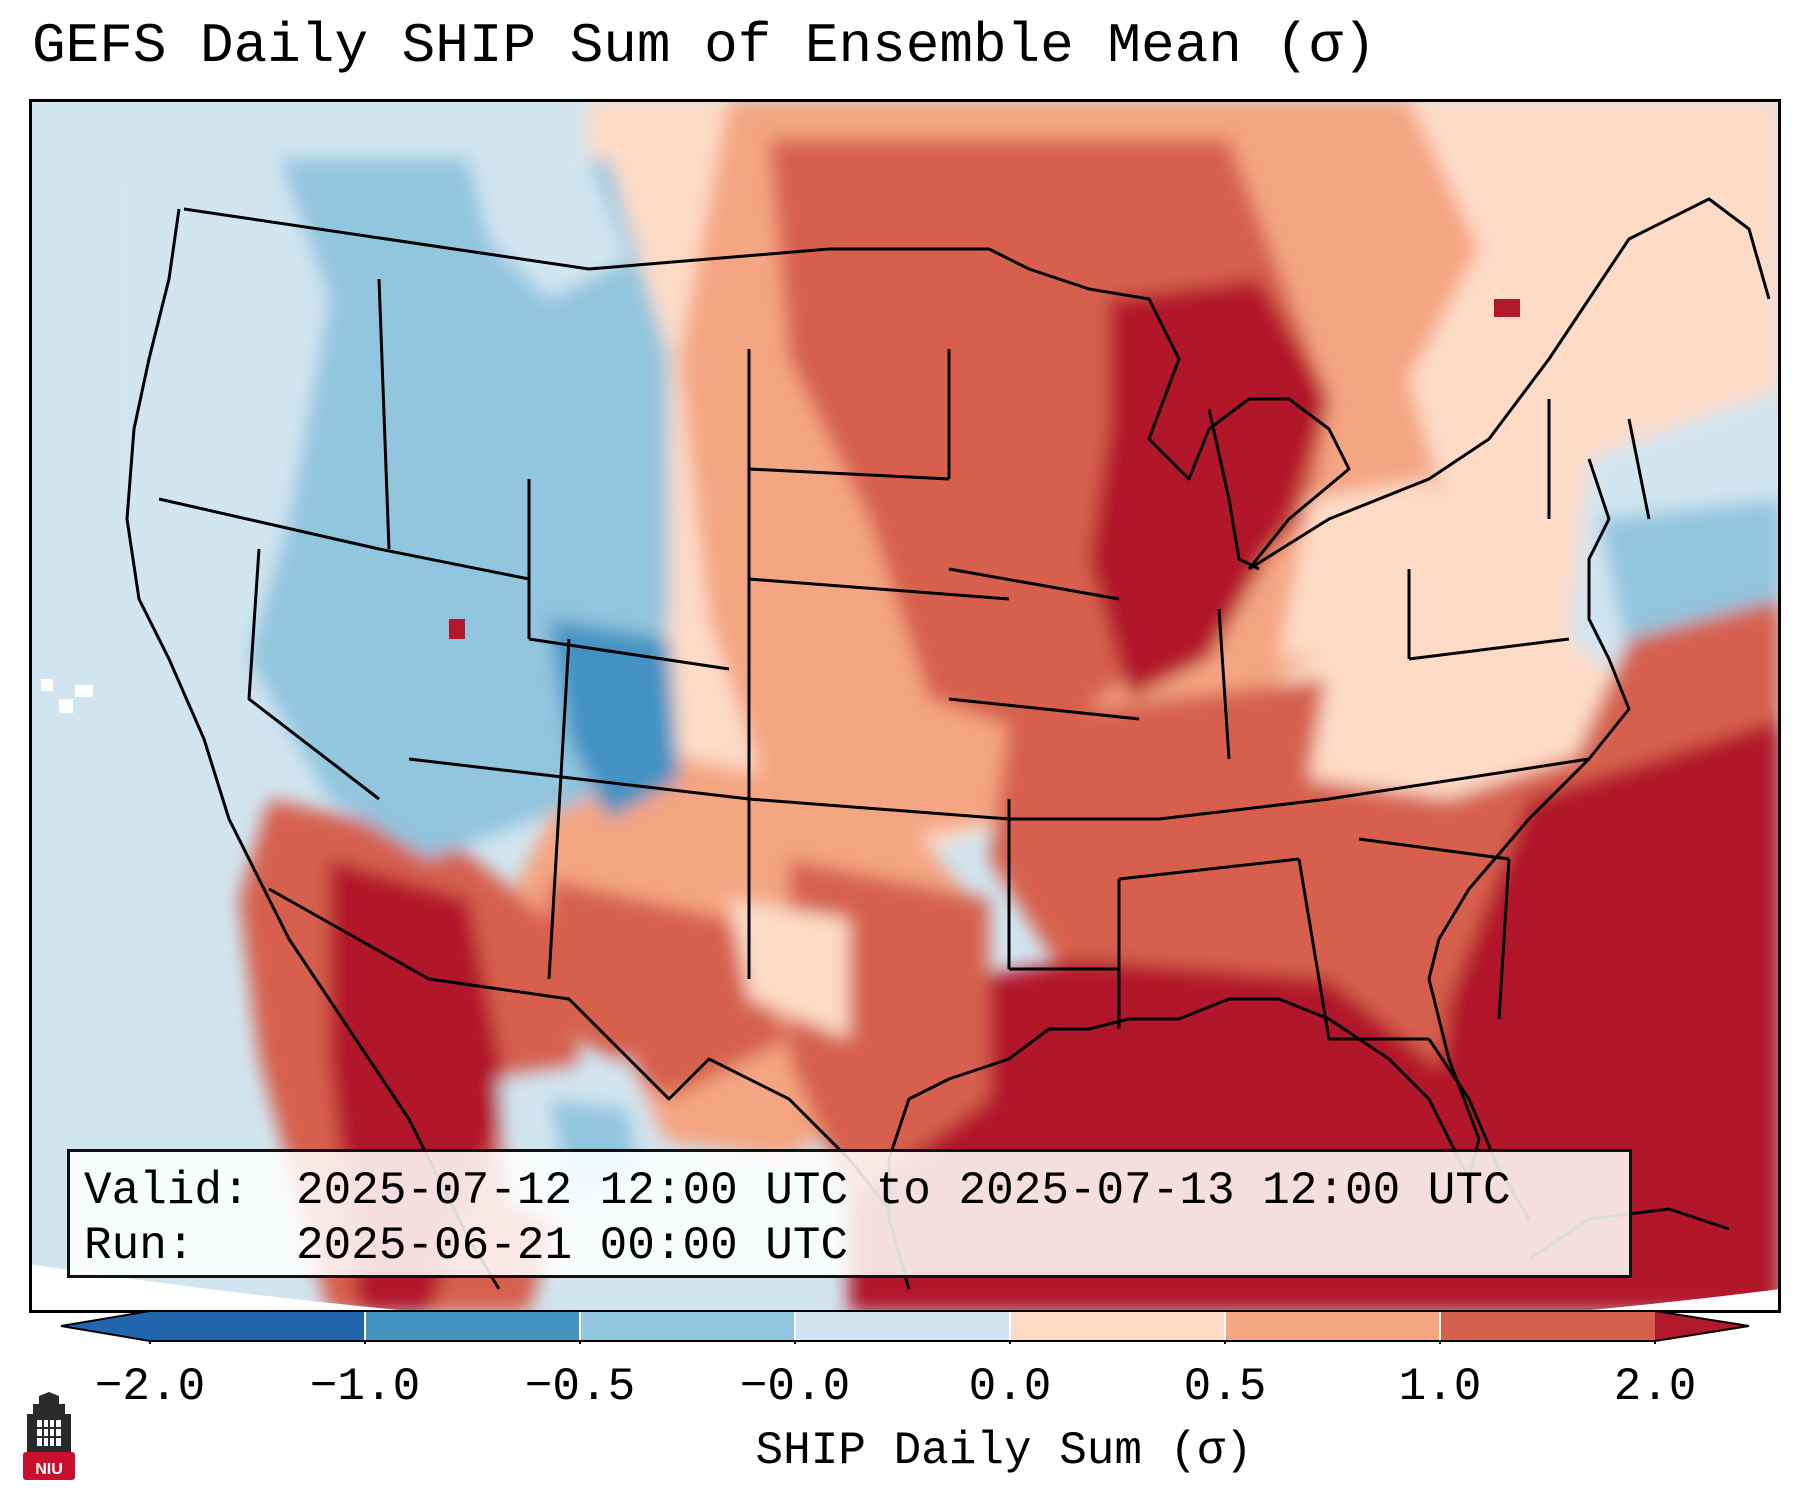 The width and height of the screenshot is (1803, 1506). I want to click on chart-title: GEFS Daily SHIP Sum of Ensemble Mean (σ), so click(704, 46).